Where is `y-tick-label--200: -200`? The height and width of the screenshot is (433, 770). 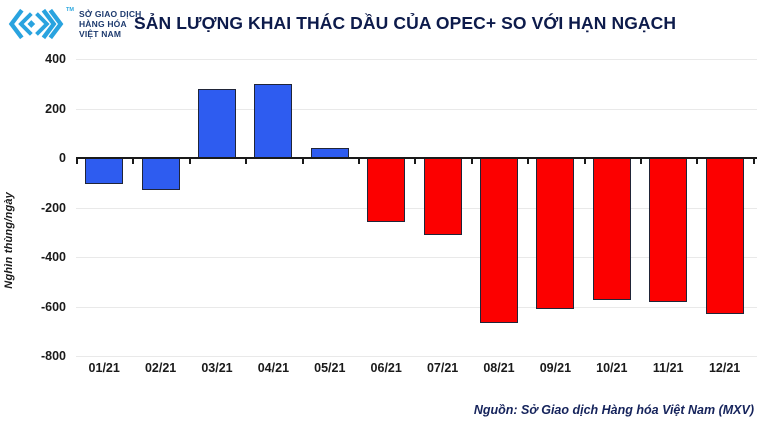 y-tick-label--200: -200 is located at coordinates (53, 207).